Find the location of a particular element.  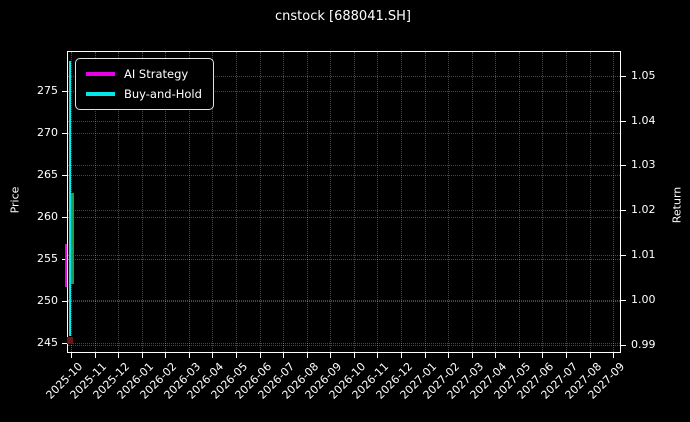

legend: AI Strategy Buy-and-Hold is located at coordinates (144, 84).